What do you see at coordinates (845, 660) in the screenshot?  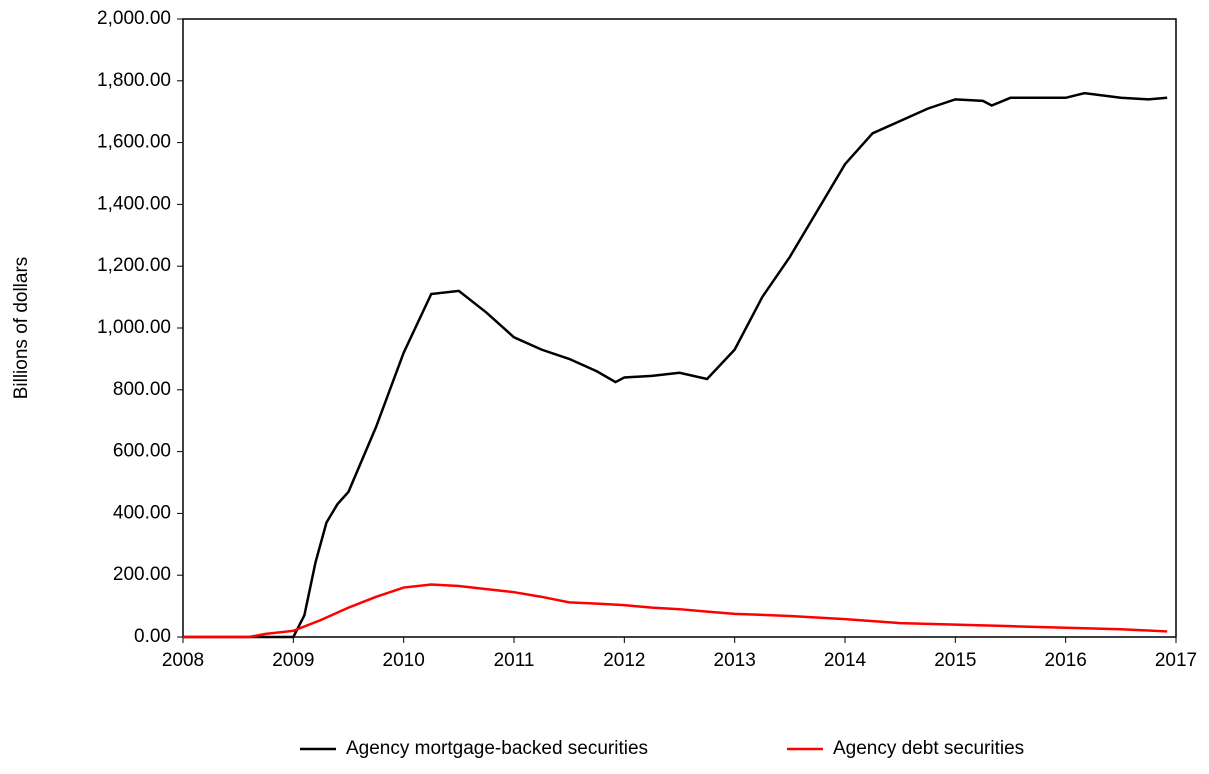 I see `x-tick-label: 2014` at bounding box center [845, 660].